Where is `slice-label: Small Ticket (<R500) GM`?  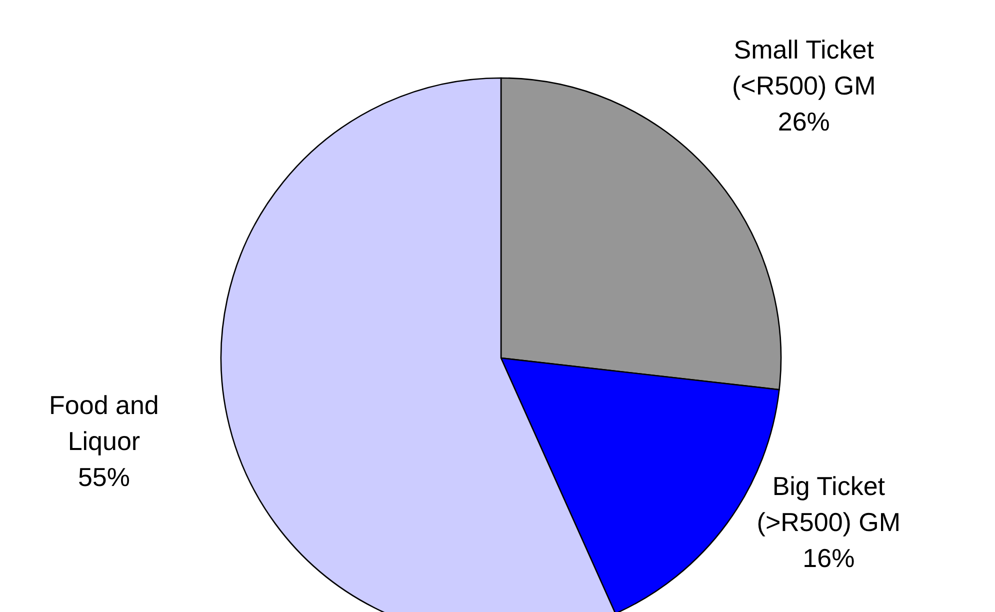 slice-label: Small Ticket (<R500) GM is located at coordinates (804, 67).